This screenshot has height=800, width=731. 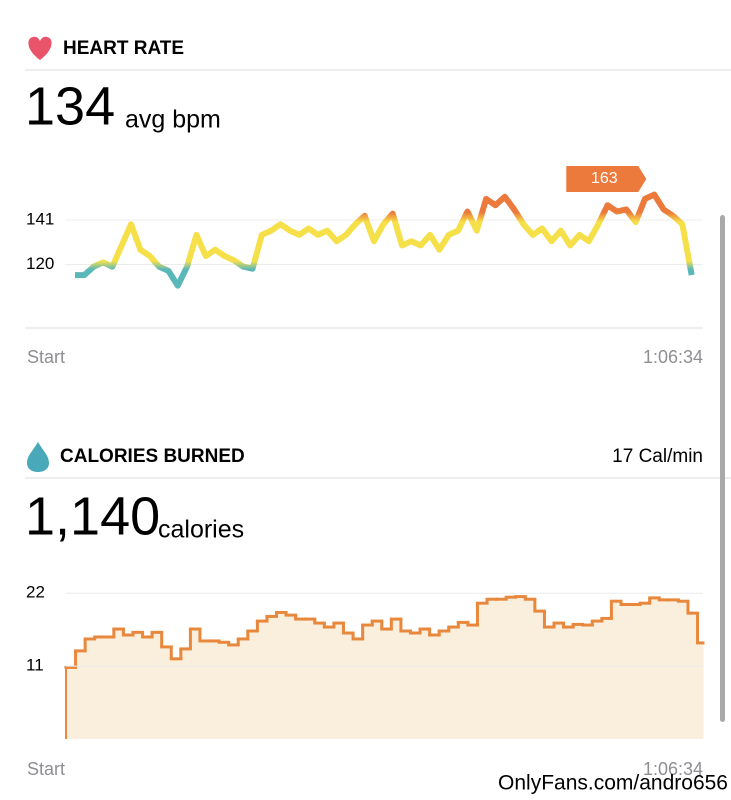 What do you see at coordinates (173, 120) in the screenshot?
I see `summary-unit: avg bpm` at bounding box center [173, 120].